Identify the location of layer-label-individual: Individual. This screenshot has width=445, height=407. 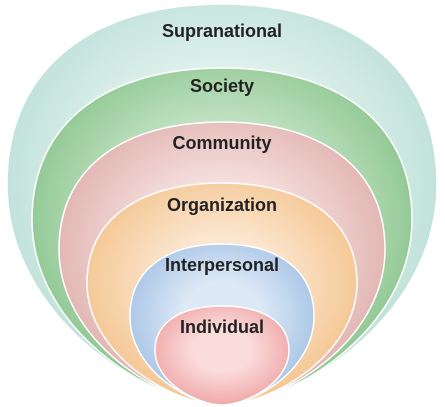
(222, 327).